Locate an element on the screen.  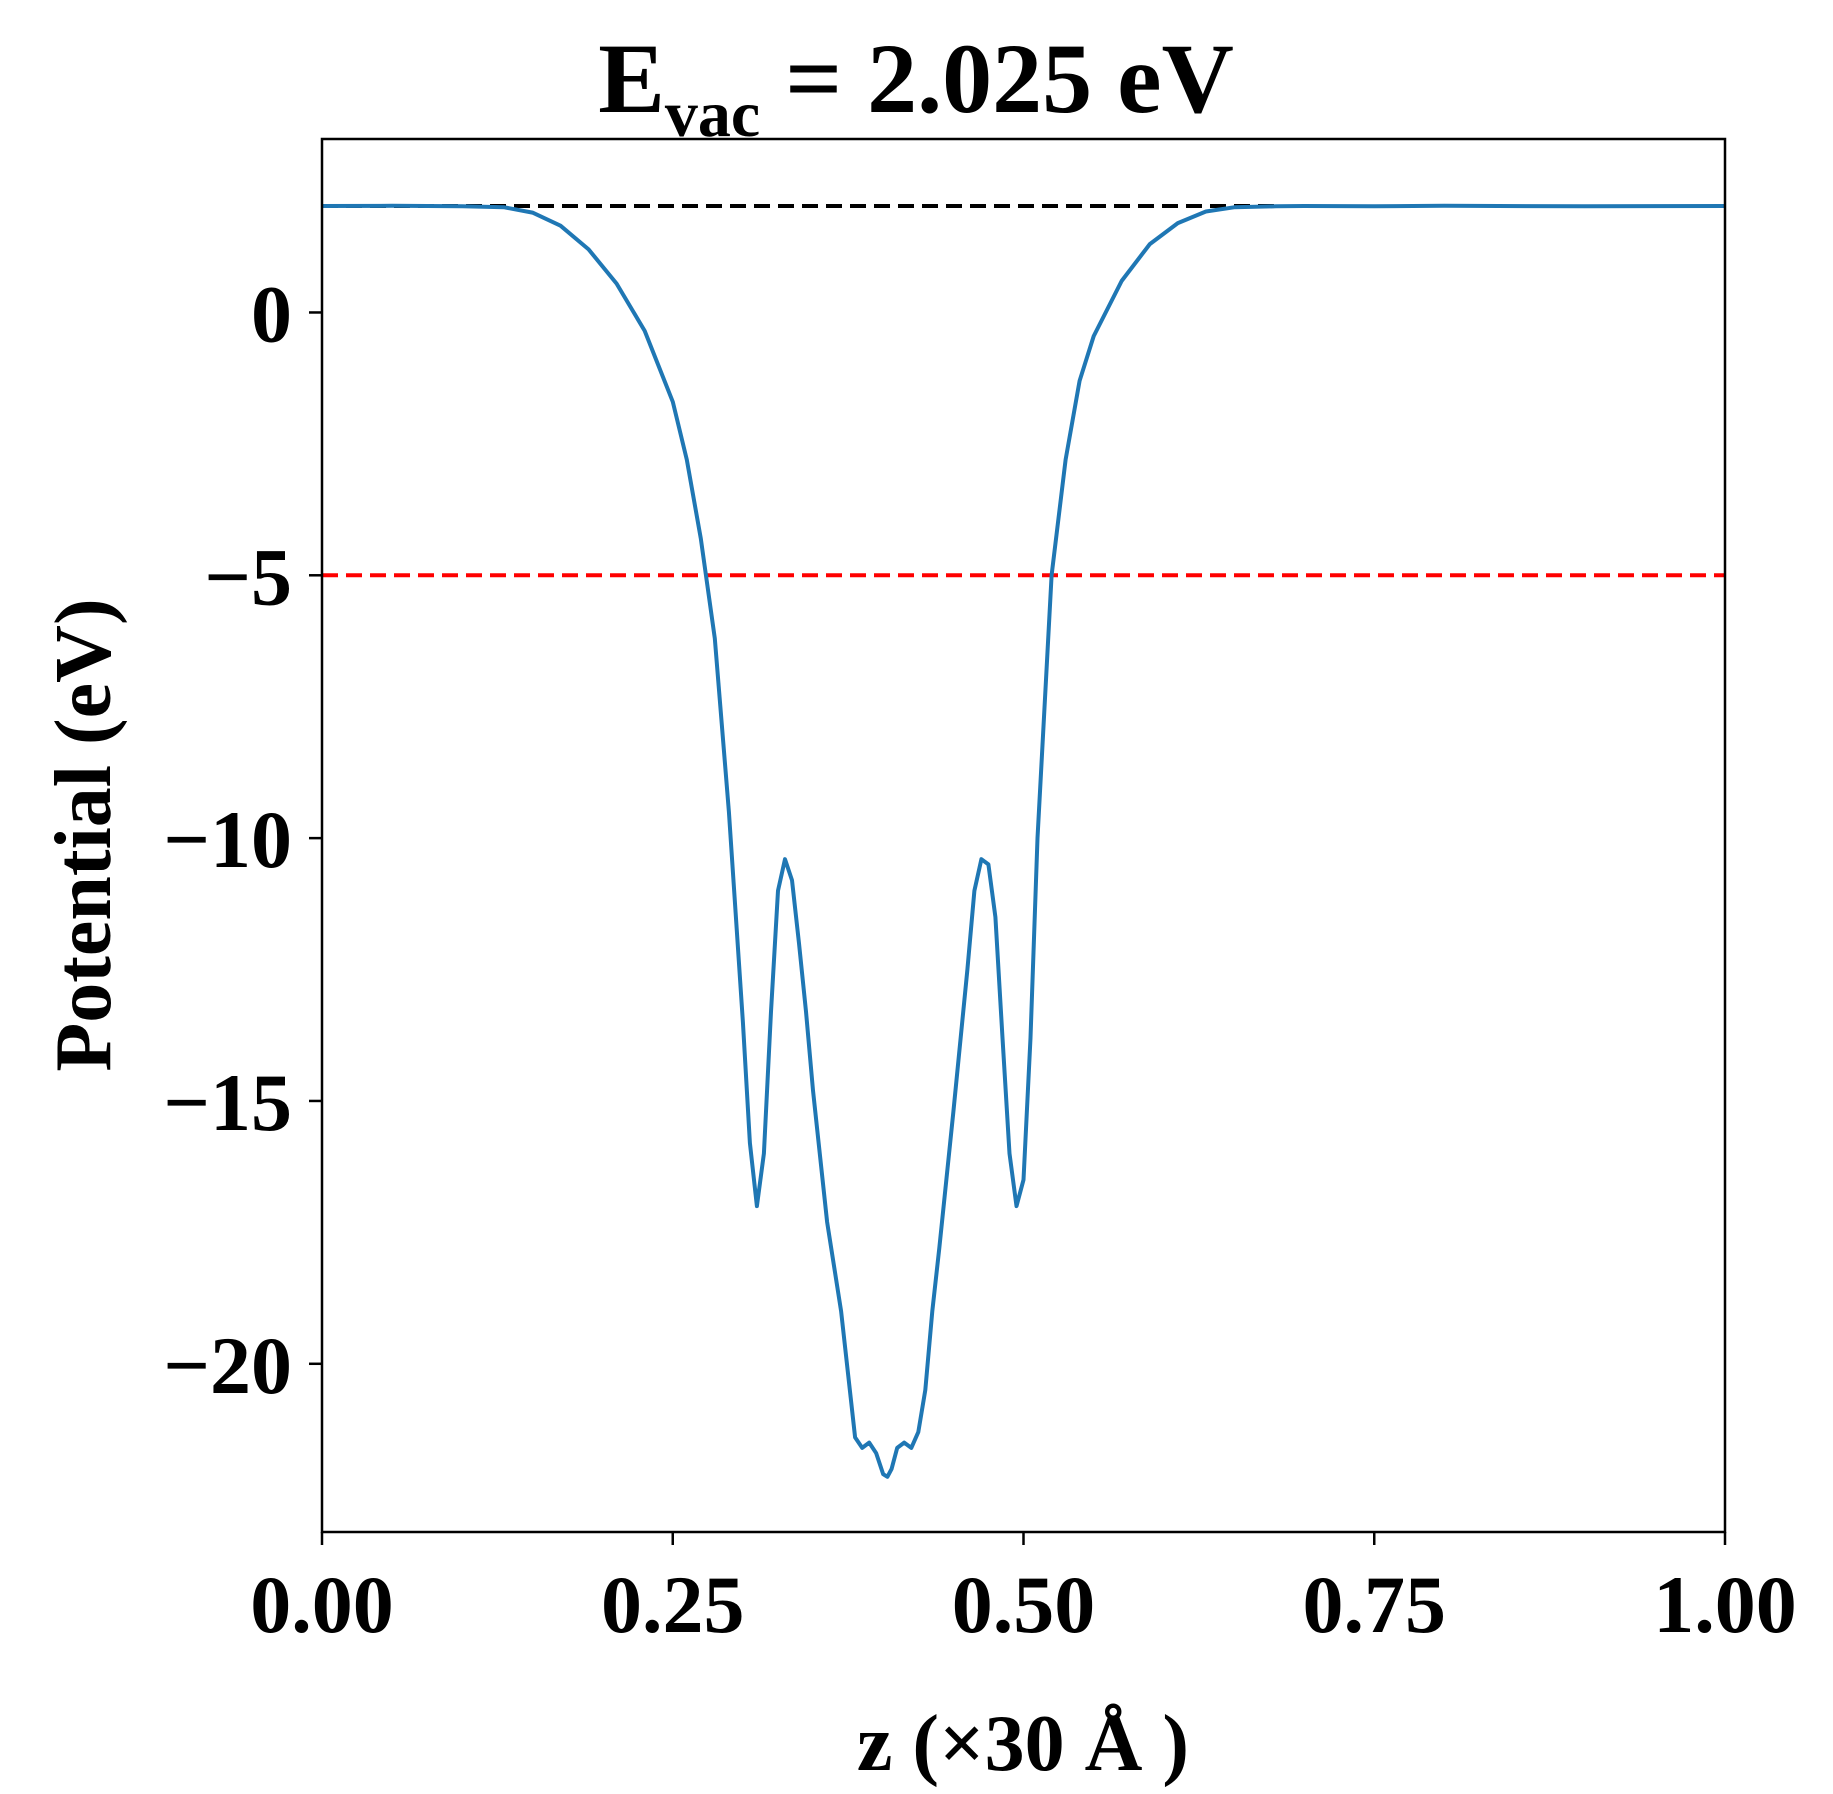
chart-title: Evac = 2.025 eV is located at coordinates (916, 87).